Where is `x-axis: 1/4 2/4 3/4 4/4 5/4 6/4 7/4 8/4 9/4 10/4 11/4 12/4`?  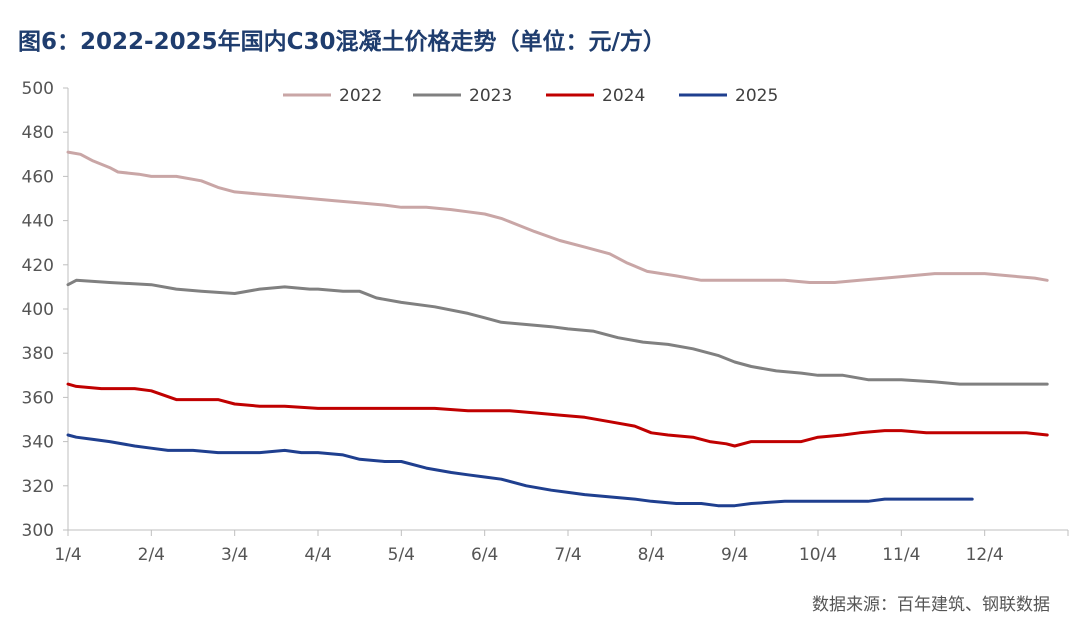 x-axis: 1/4 2/4 3/4 4/4 5/4 6/4 7/4 8/4 9/4 10/4 11/4 12/4 is located at coordinates (561, 547).